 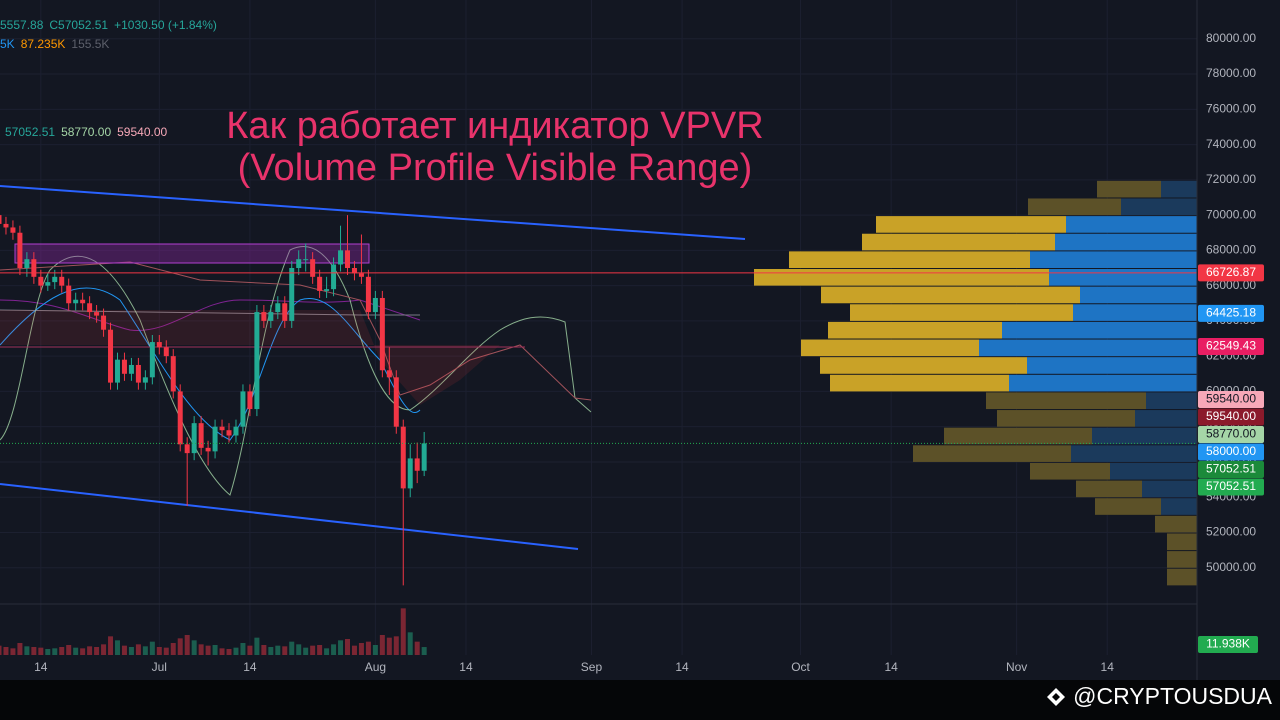 I want to click on y-tick-label: 80000.00, so click(x=1231, y=38).